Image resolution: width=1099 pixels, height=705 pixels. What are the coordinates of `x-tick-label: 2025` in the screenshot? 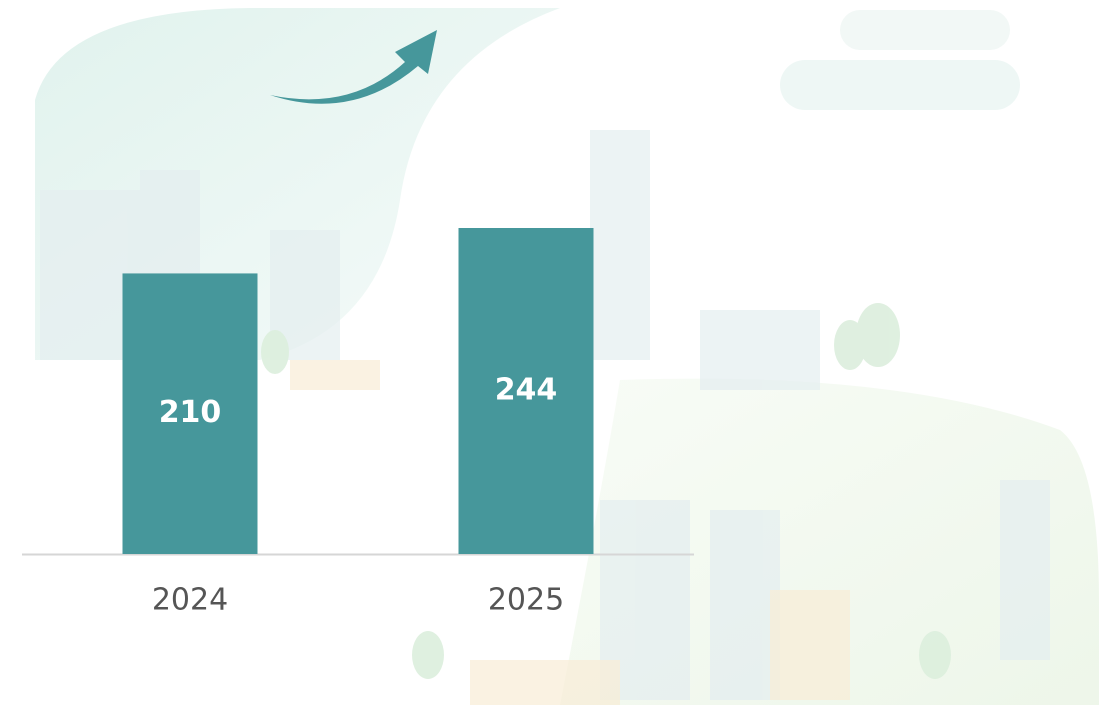 It's located at (526, 600).